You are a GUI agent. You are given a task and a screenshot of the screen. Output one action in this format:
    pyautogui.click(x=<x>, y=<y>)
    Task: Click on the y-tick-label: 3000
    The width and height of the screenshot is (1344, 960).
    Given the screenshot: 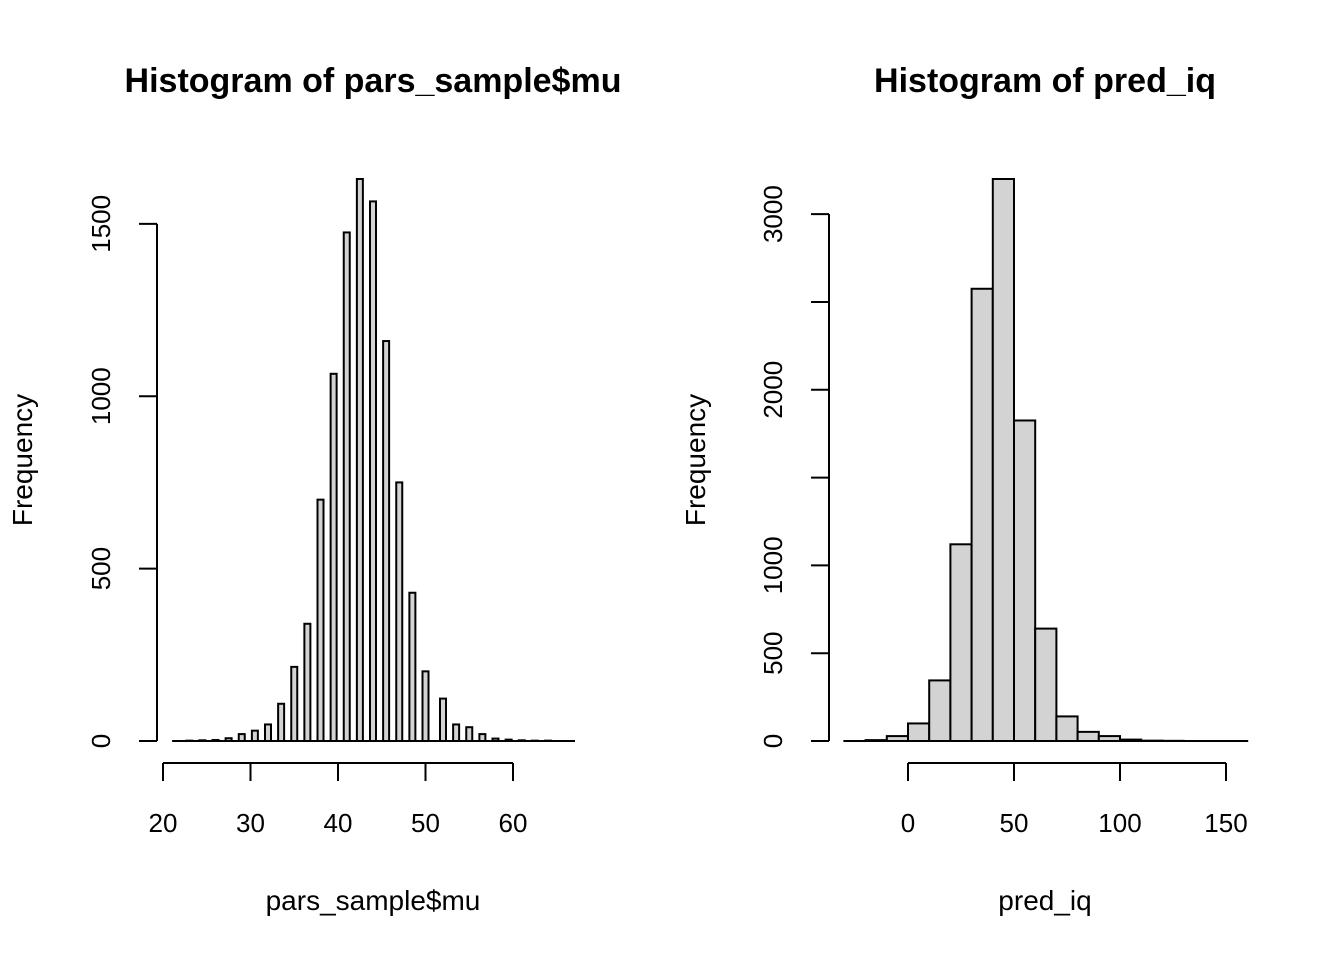 What is the action you would take?
    pyautogui.click(x=773, y=214)
    